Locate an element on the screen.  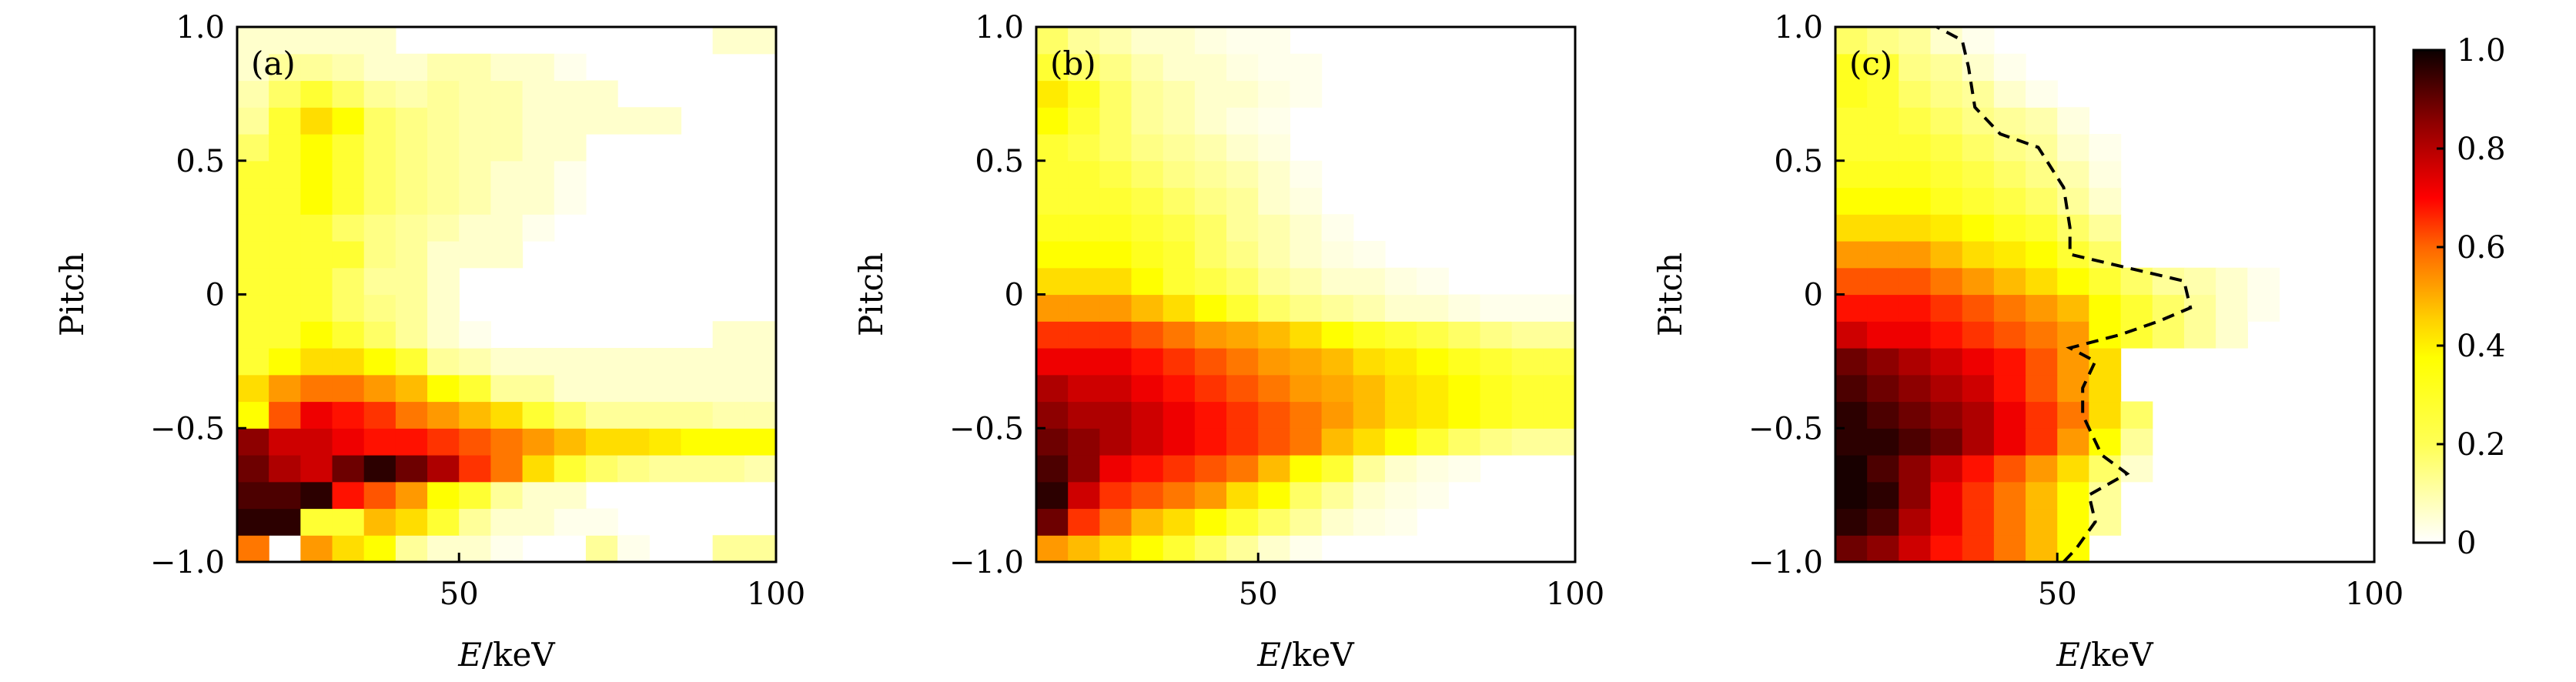
y-tick-label: 0 is located at coordinates (1015, 295).